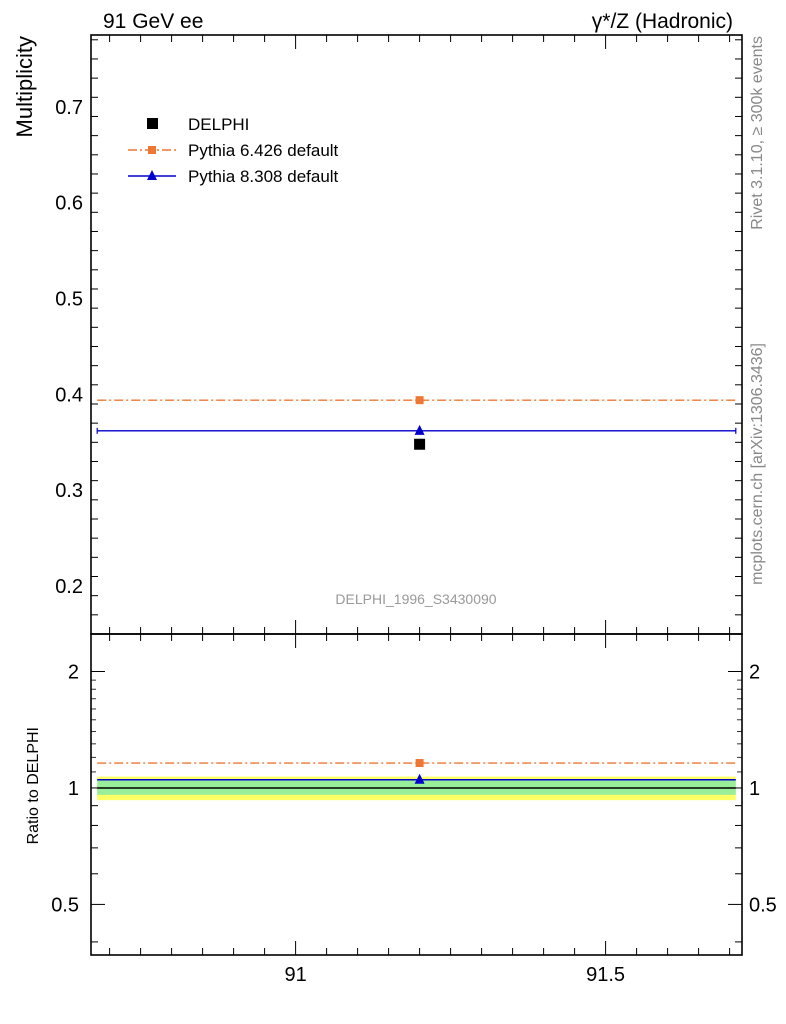 Image resolution: width=786 pixels, height=1024 pixels. What do you see at coordinates (757, 133) in the screenshot?
I see `rivet-version-label: Rivet 3.1.10, ≥ 300k events` at bounding box center [757, 133].